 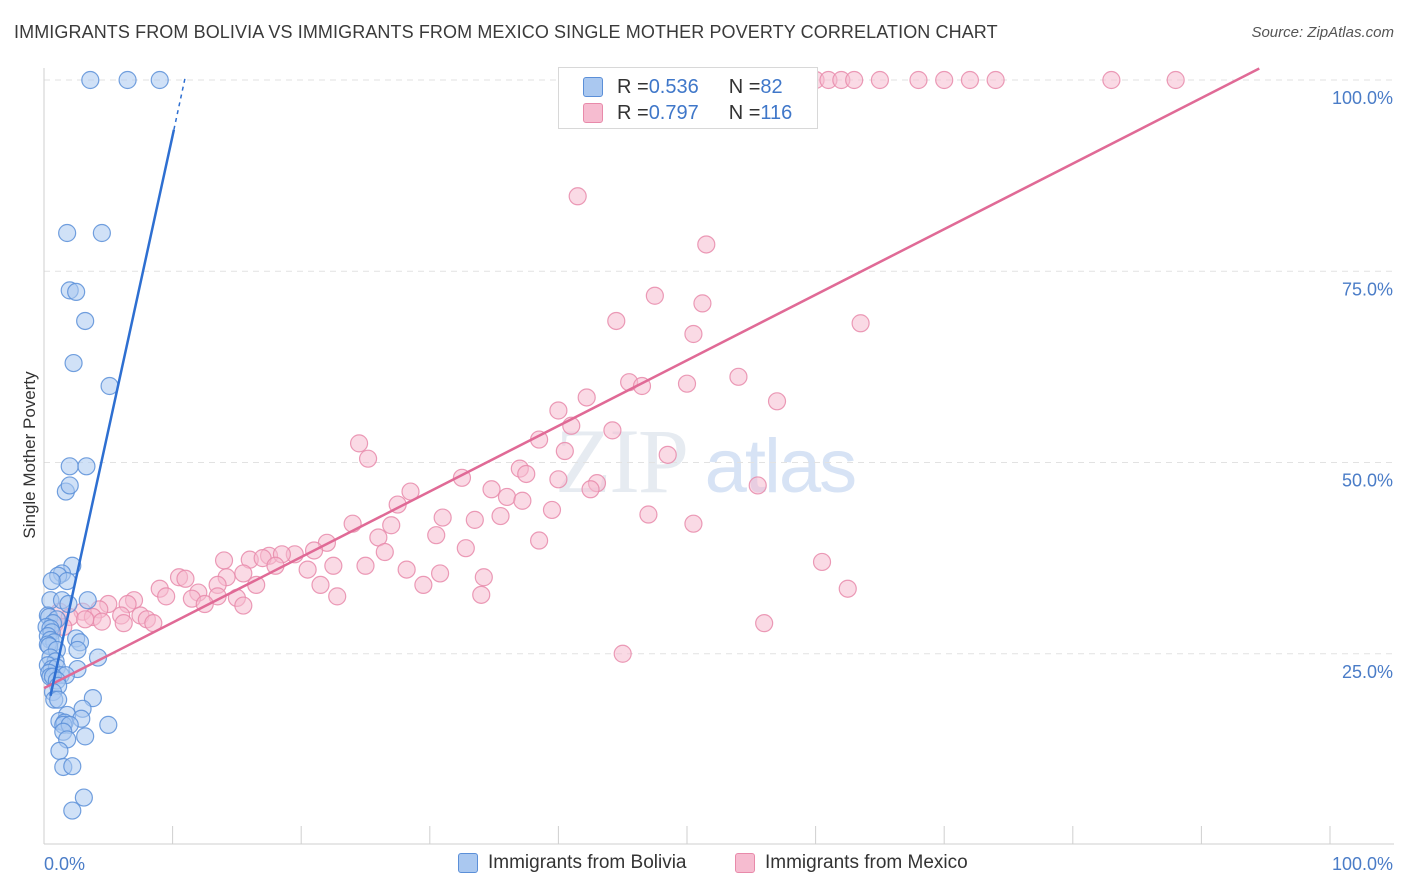 I want to click on mexico-n-label: N =, so click(x=744, y=112).